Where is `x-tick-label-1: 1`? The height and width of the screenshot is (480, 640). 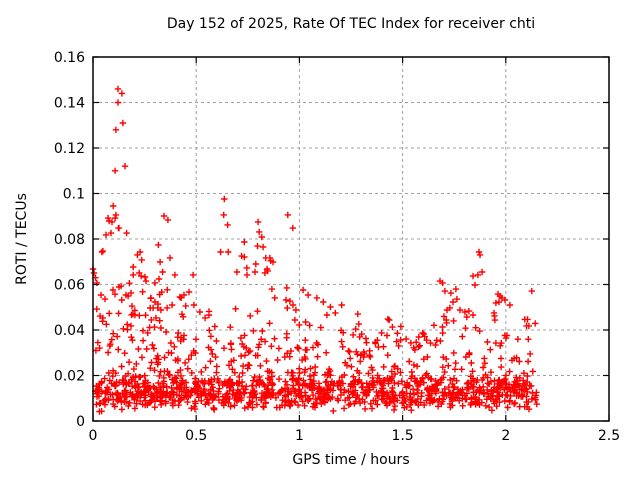 x-tick-label-1: 1 is located at coordinates (299, 436).